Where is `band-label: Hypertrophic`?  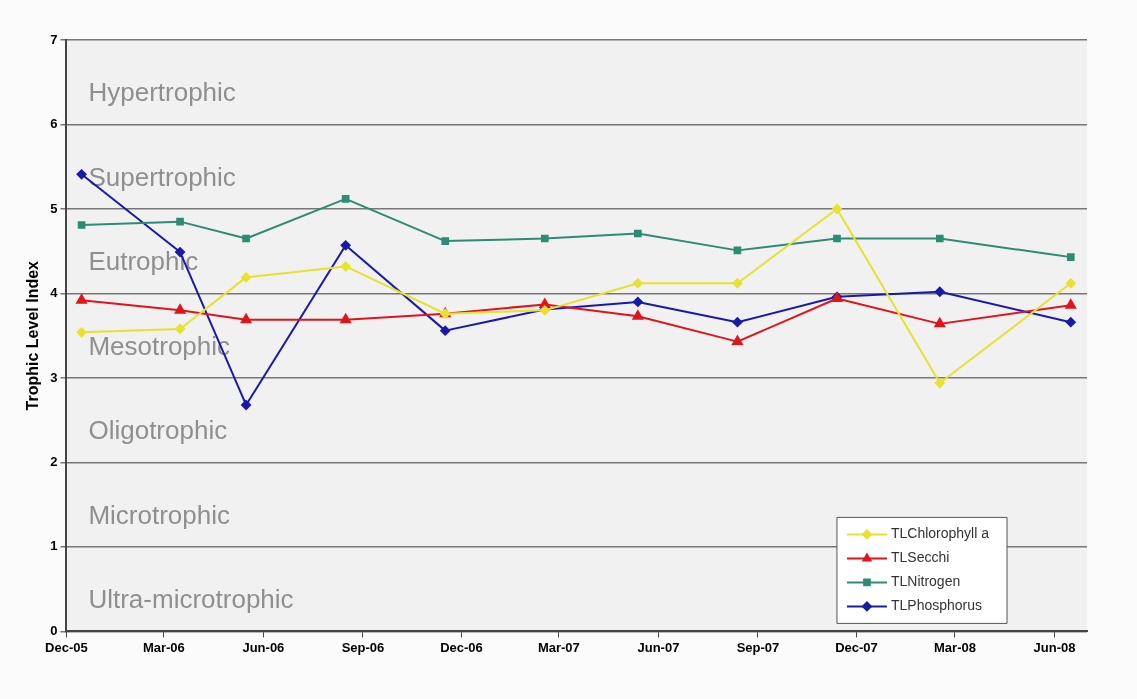 band-label: Hypertrophic is located at coordinates (162, 92).